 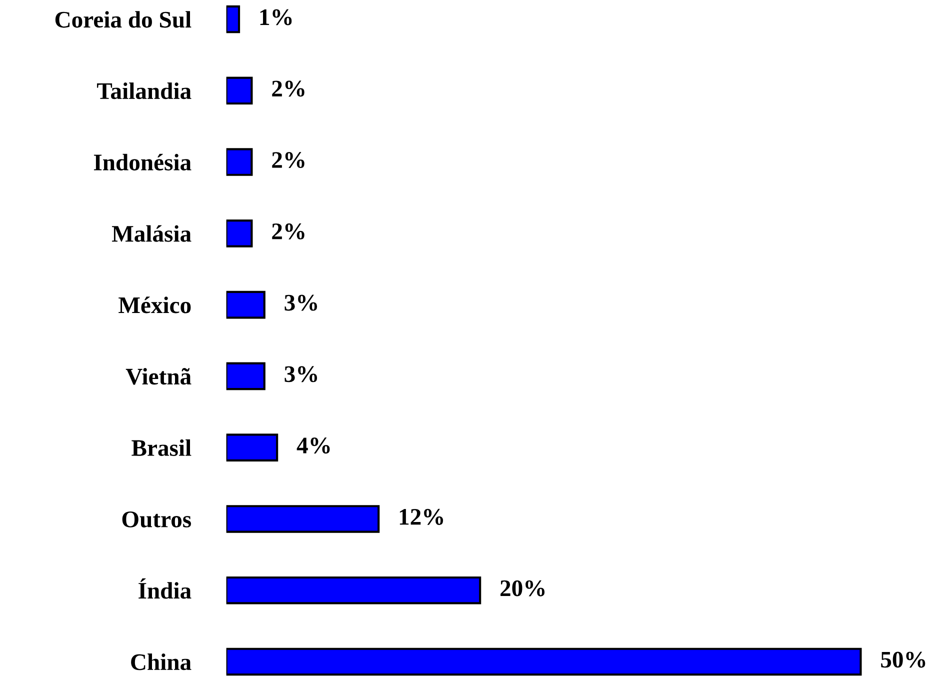 What do you see at coordinates (143, 162) in the screenshot?
I see `y-tick-label: Indonésia` at bounding box center [143, 162].